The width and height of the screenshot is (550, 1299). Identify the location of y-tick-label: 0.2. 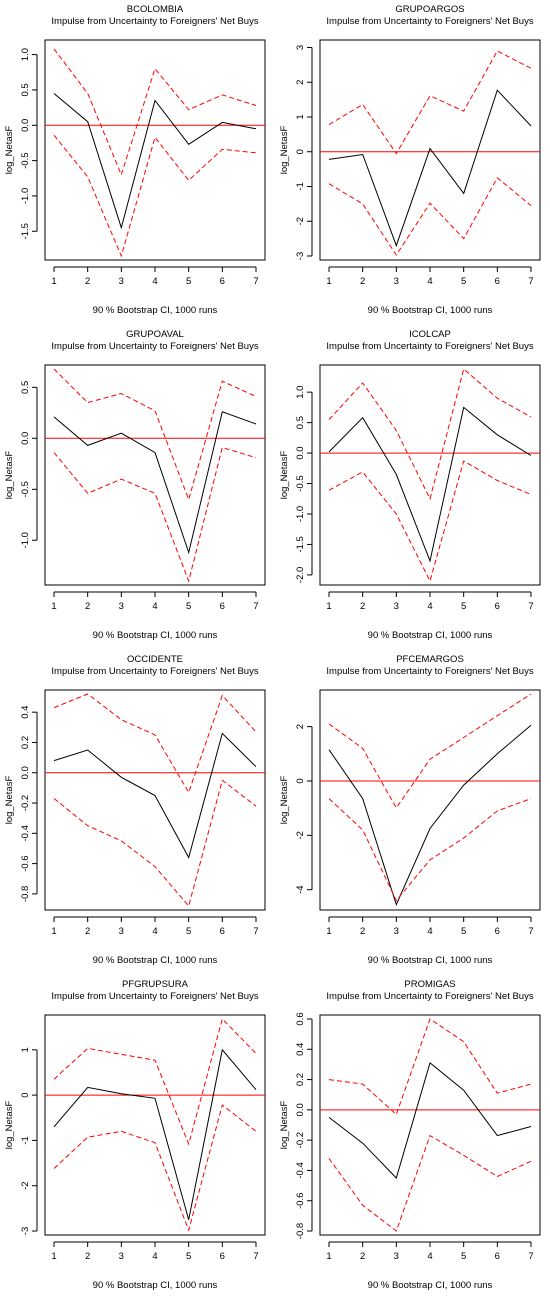
(300, 1079).